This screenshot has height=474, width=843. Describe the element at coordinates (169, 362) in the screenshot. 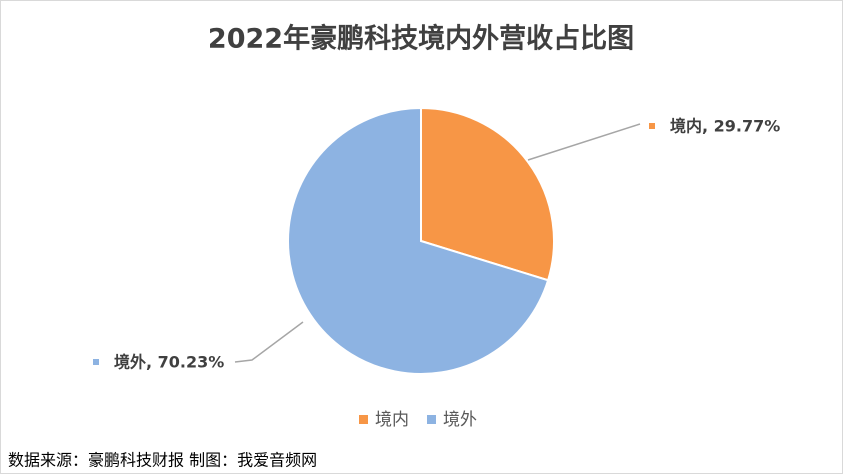

I see `data-label: 境外, 70.23%` at that location.